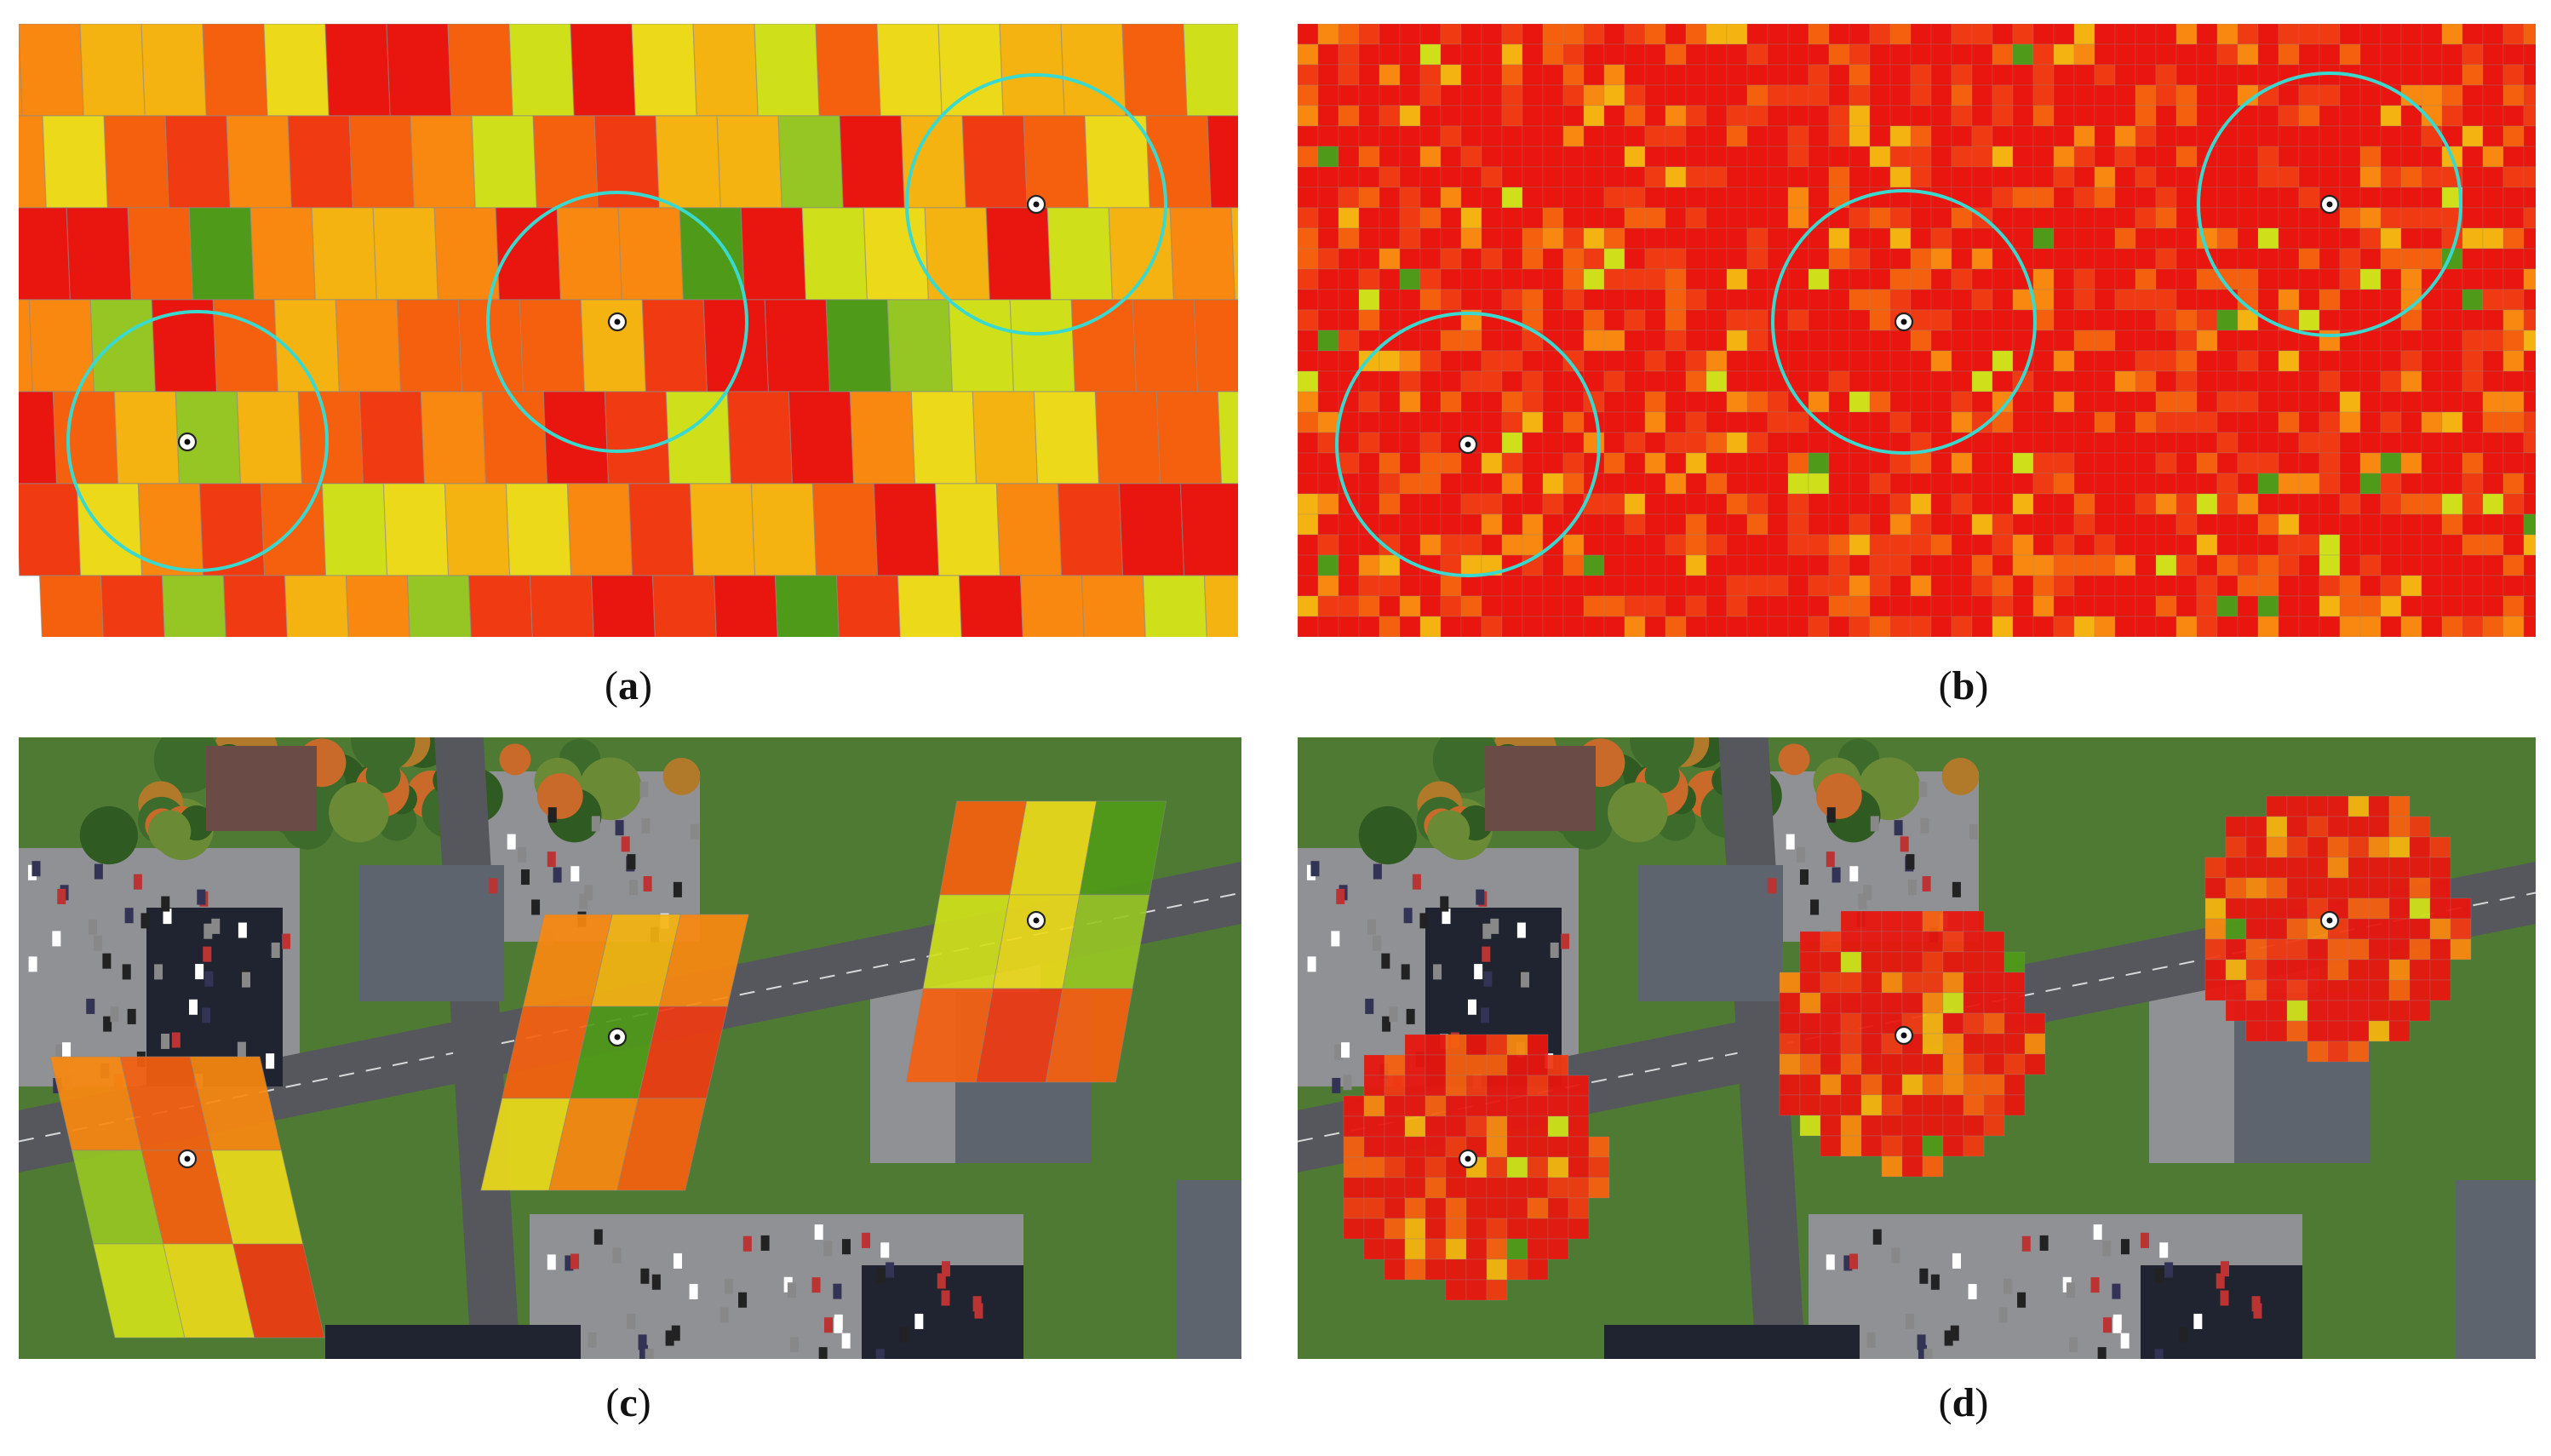 This screenshot has width=2551, height=1456. I want to click on panel-a-circles, so click(617, 322).